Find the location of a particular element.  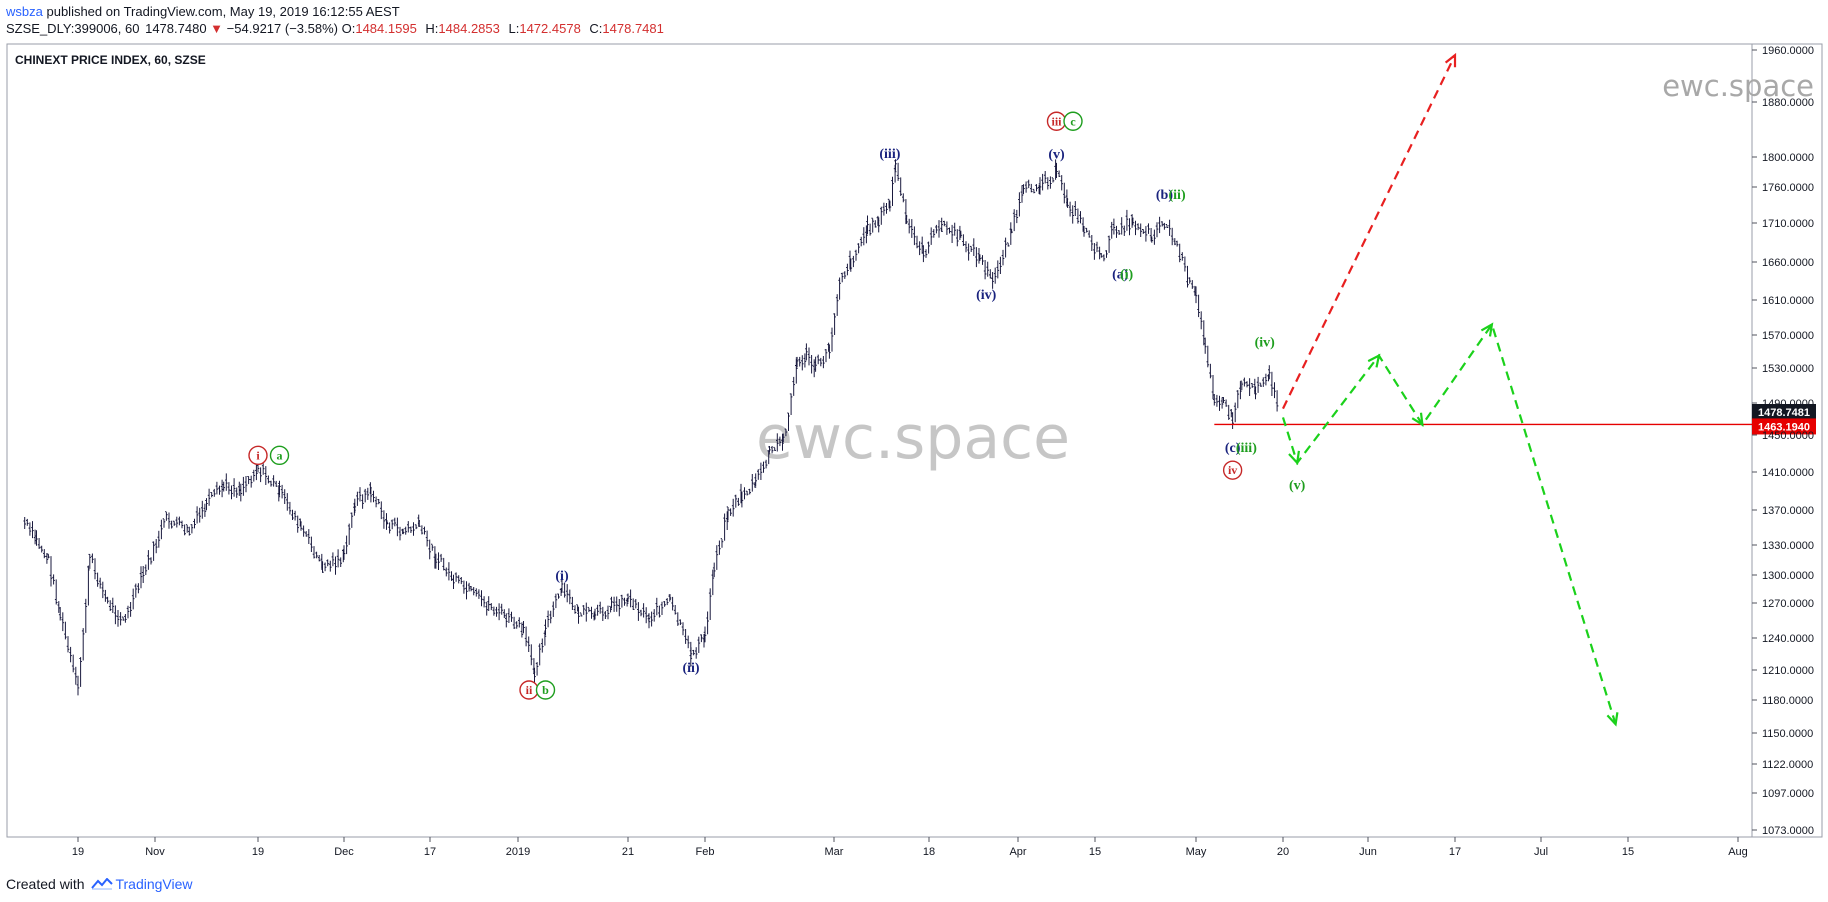

tradingview-logo-icon is located at coordinates (102, 884).